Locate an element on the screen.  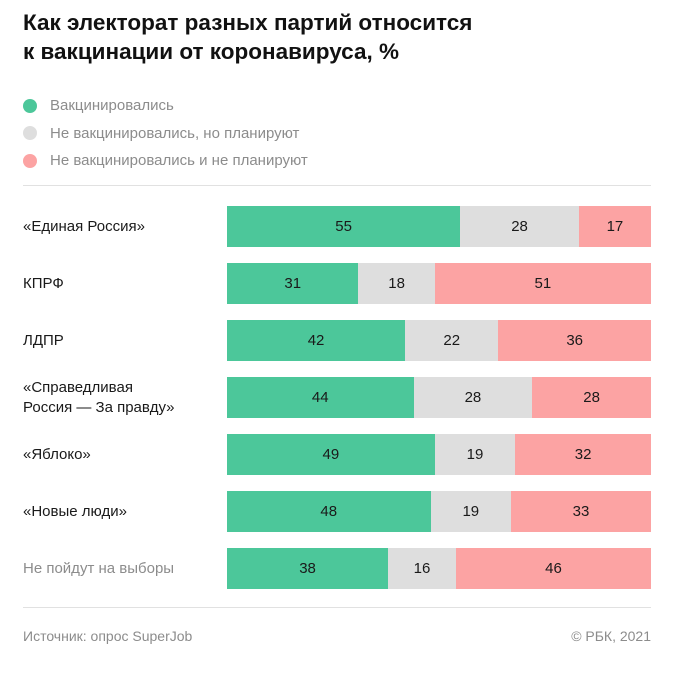
legend-swatch-vaccinated is located at coordinates (30, 105).